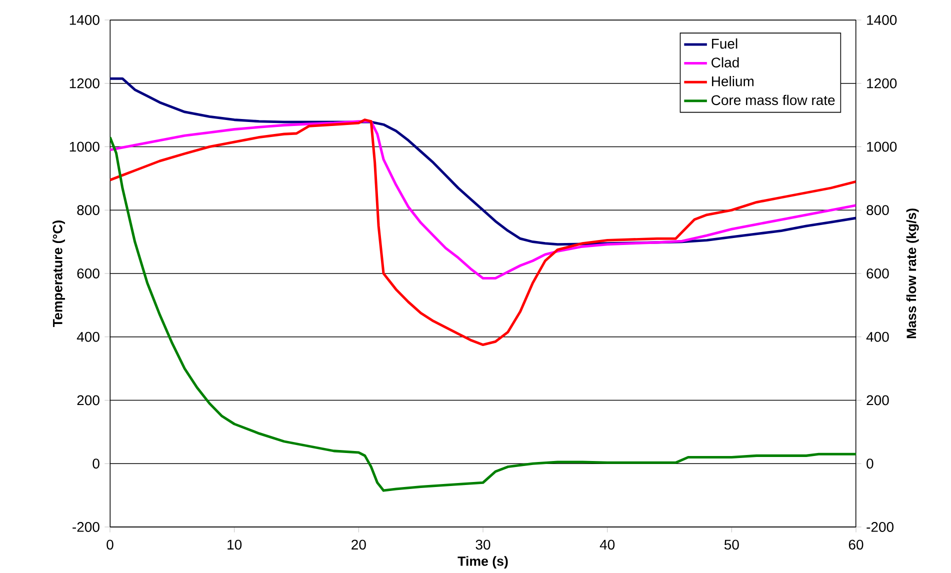  What do you see at coordinates (359, 545) in the screenshot?
I see `x-tick-label: 20` at bounding box center [359, 545].